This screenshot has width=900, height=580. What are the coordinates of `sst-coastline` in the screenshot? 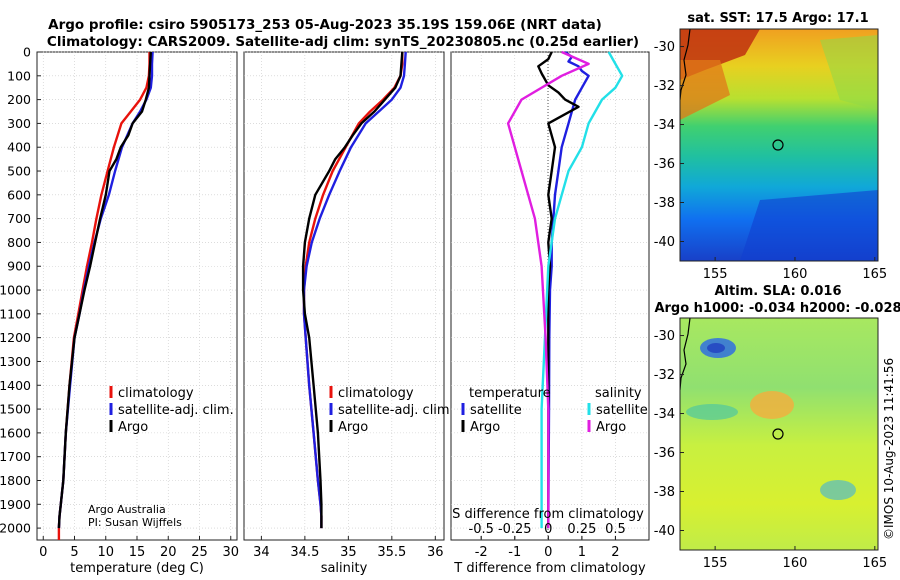 It's located at (685, 65).